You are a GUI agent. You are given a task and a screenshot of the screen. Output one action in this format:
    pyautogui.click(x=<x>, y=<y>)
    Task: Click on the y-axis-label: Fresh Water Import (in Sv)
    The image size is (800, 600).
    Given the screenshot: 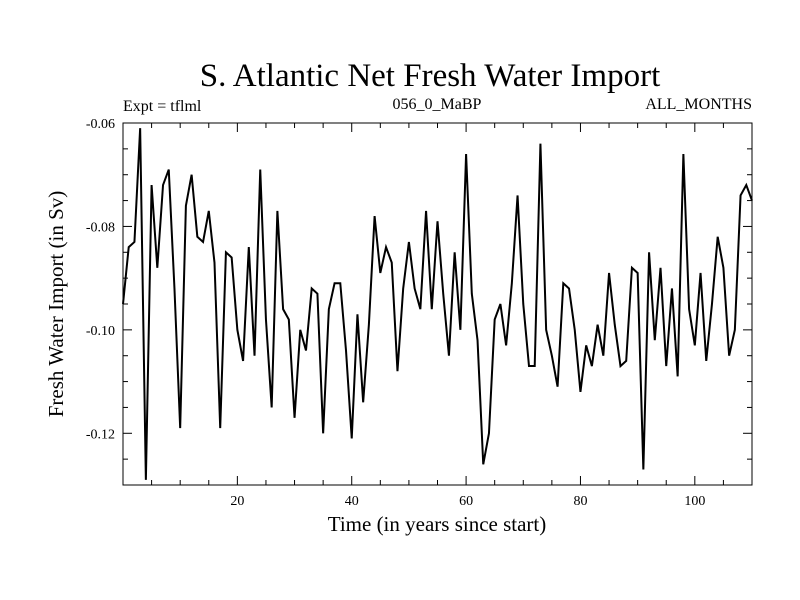 What is the action you would take?
    pyautogui.click(x=56, y=304)
    